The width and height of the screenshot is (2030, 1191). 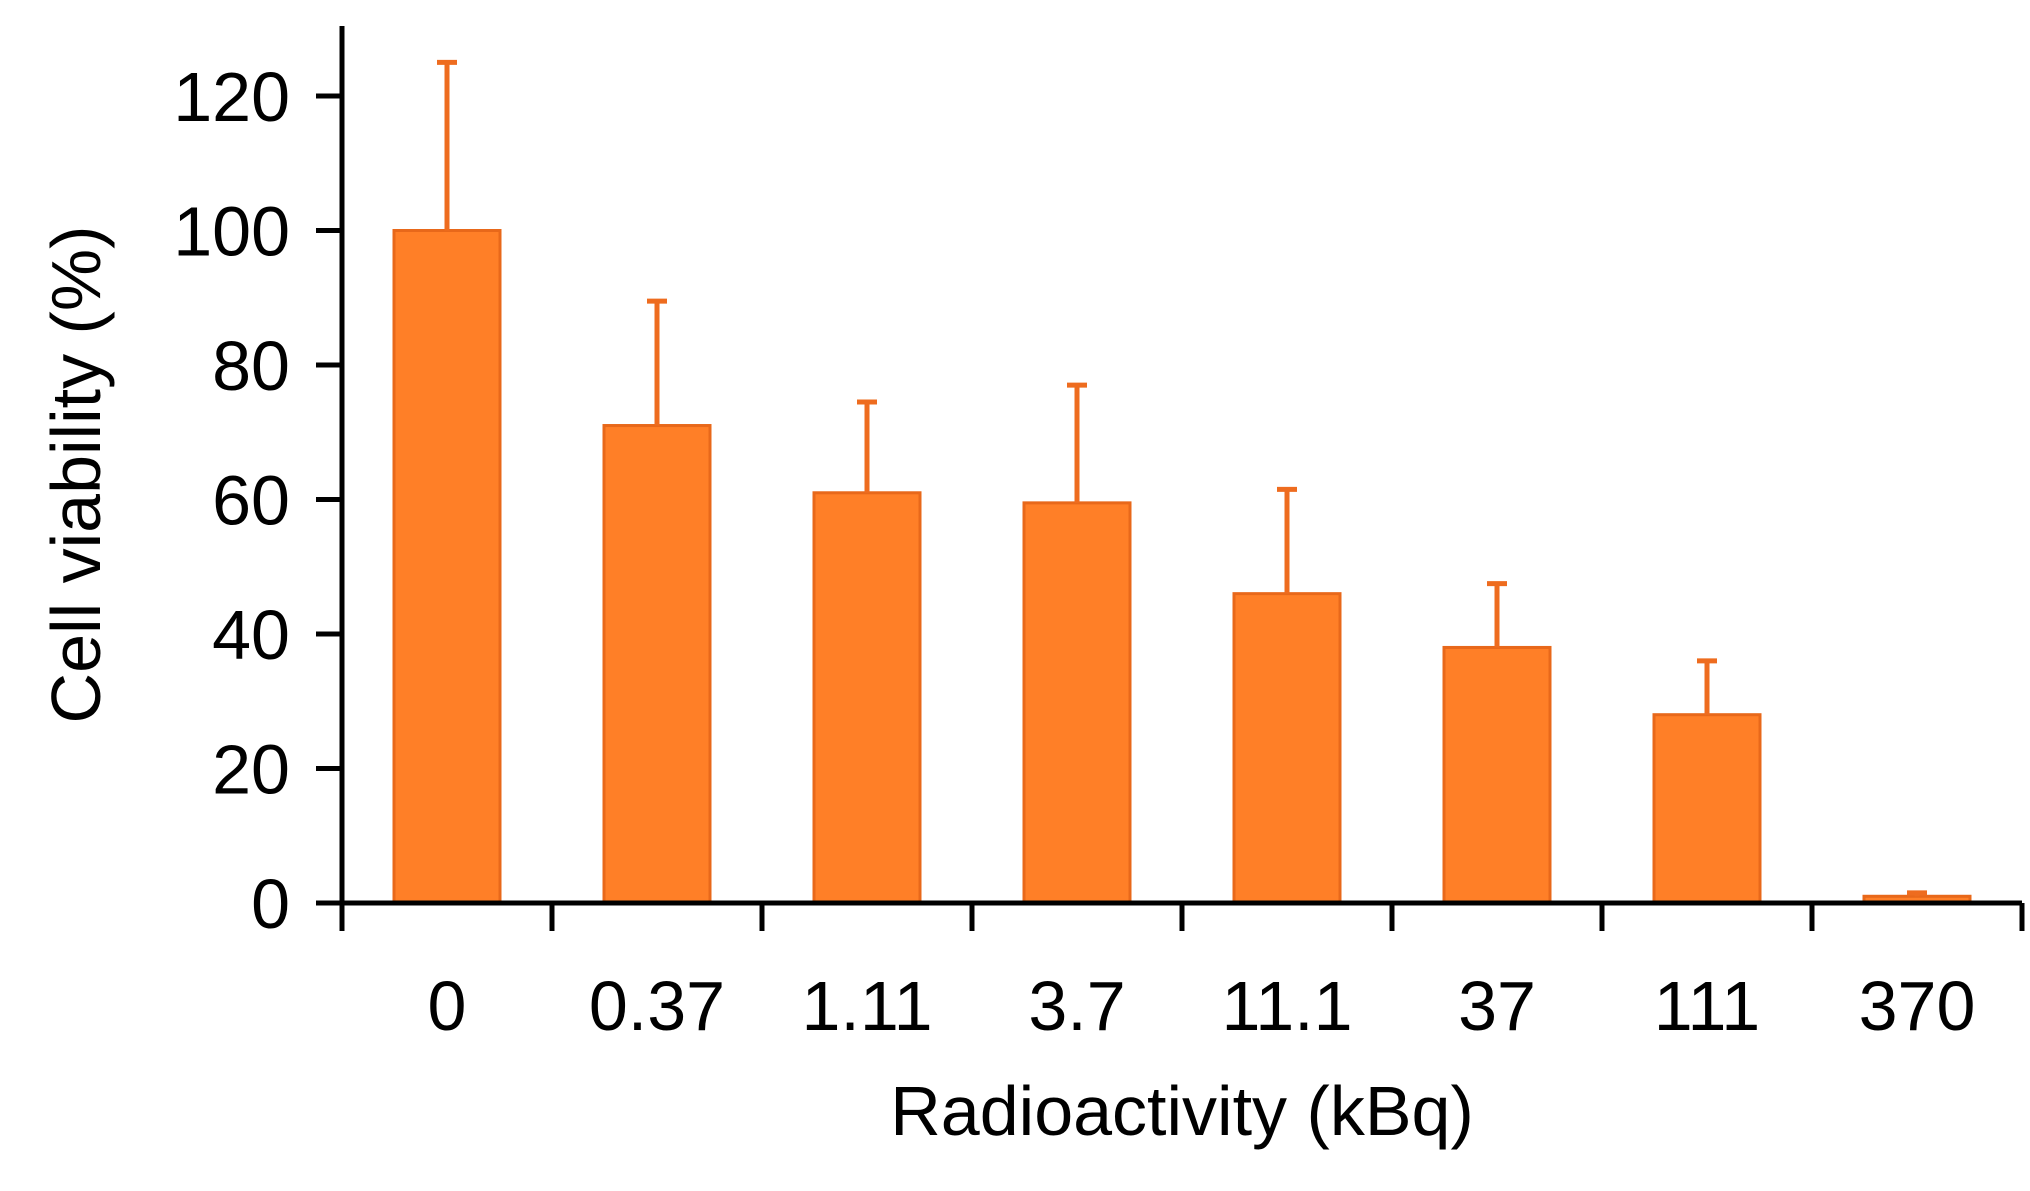 What do you see at coordinates (231, 97) in the screenshot?
I see `y-tick-label-6: 120` at bounding box center [231, 97].